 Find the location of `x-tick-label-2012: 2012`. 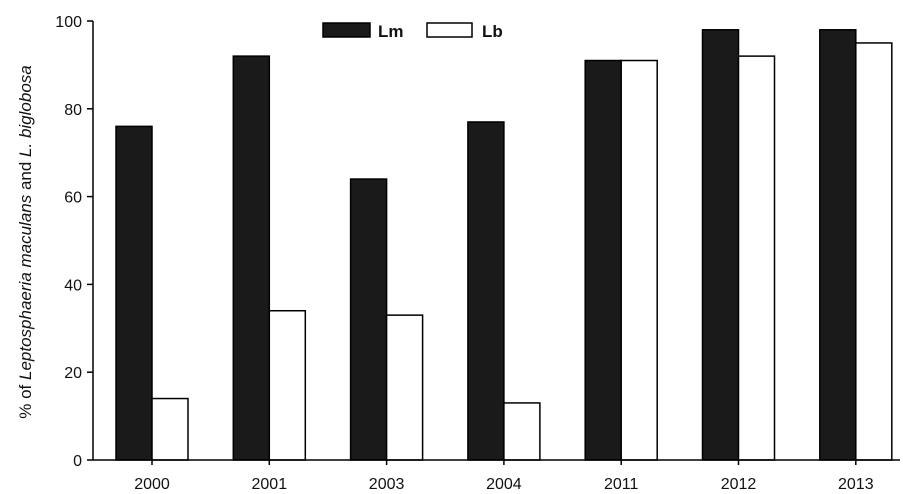

x-tick-label-2012: 2012 is located at coordinates (739, 484).